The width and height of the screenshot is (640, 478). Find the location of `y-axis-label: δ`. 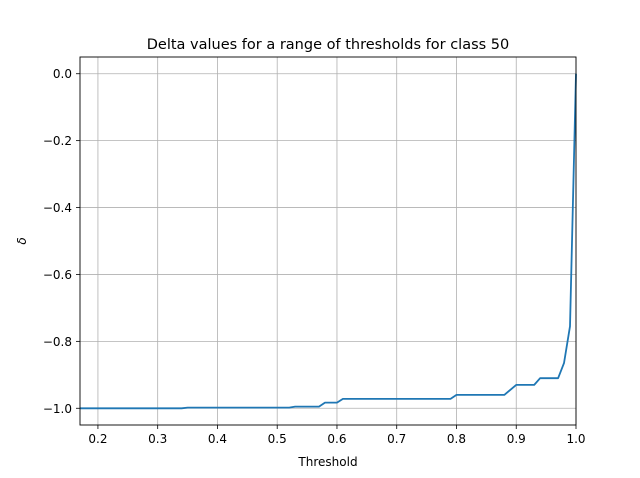

y-axis-label: δ is located at coordinates (22, 240).